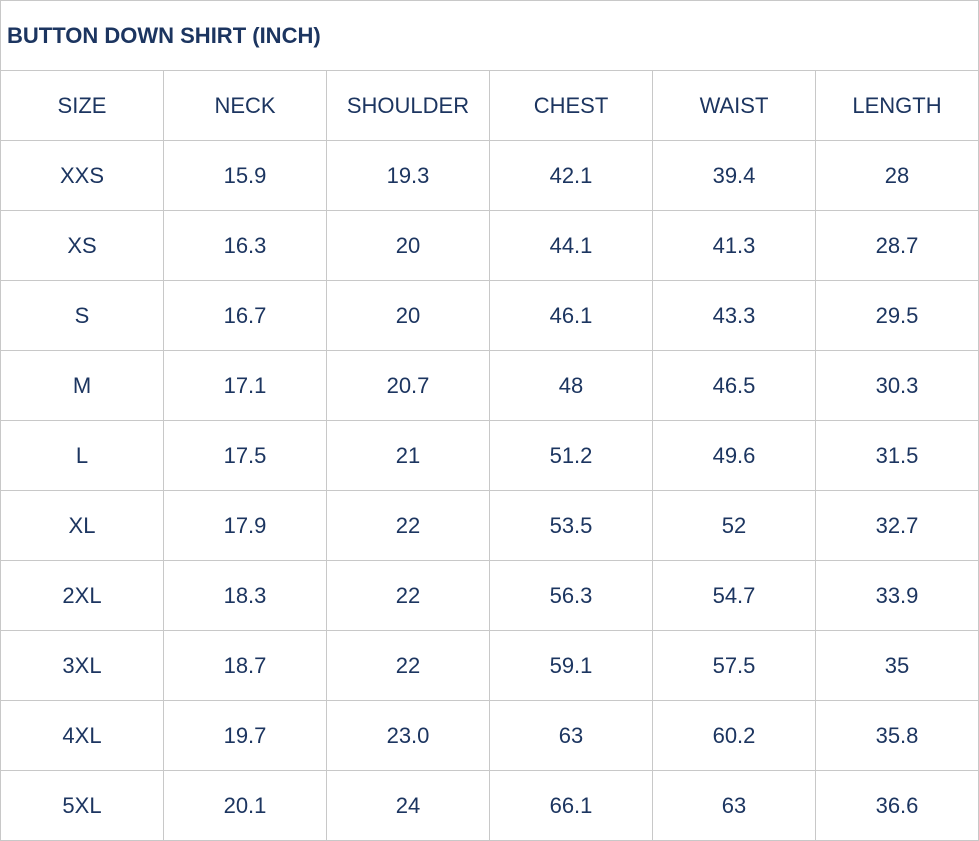 The width and height of the screenshot is (979, 841). Describe the element at coordinates (571, 525) in the screenshot. I see `cell-chest: 53.5` at that location.